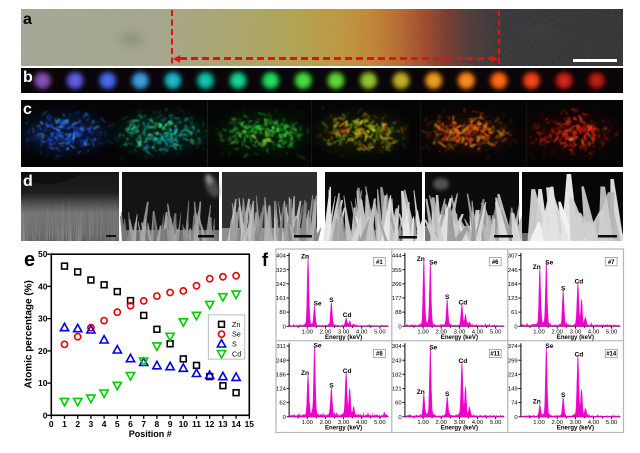 This screenshot has height=453, width=640. Describe the element at coordinates (117, 424) in the screenshot. I see `svg-text: 5` at that location.